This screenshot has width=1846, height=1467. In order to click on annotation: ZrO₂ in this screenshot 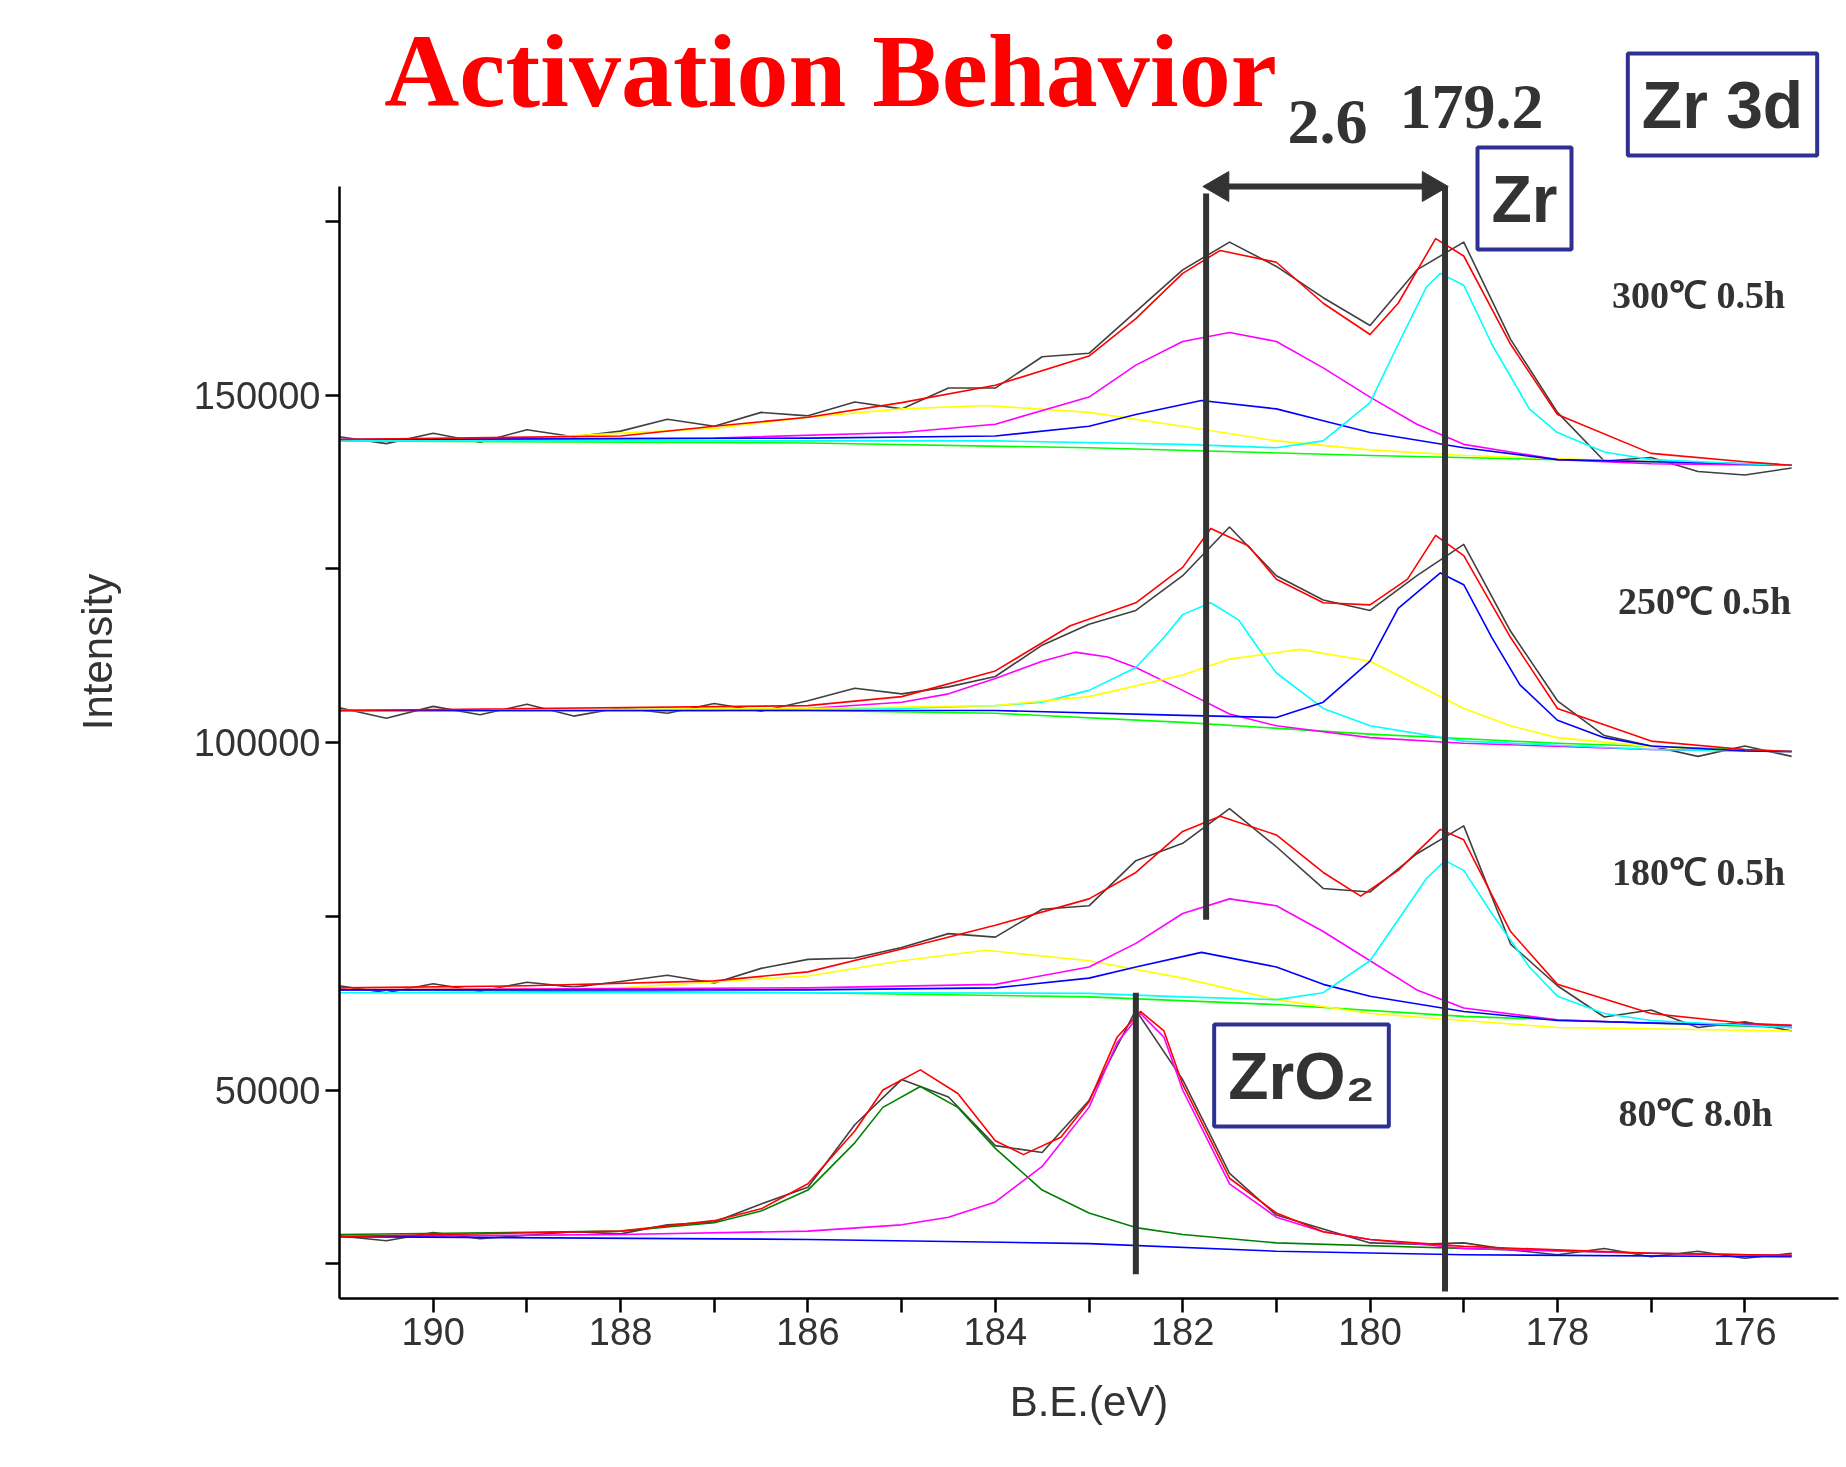, I will do `click(1301, 1075)`.